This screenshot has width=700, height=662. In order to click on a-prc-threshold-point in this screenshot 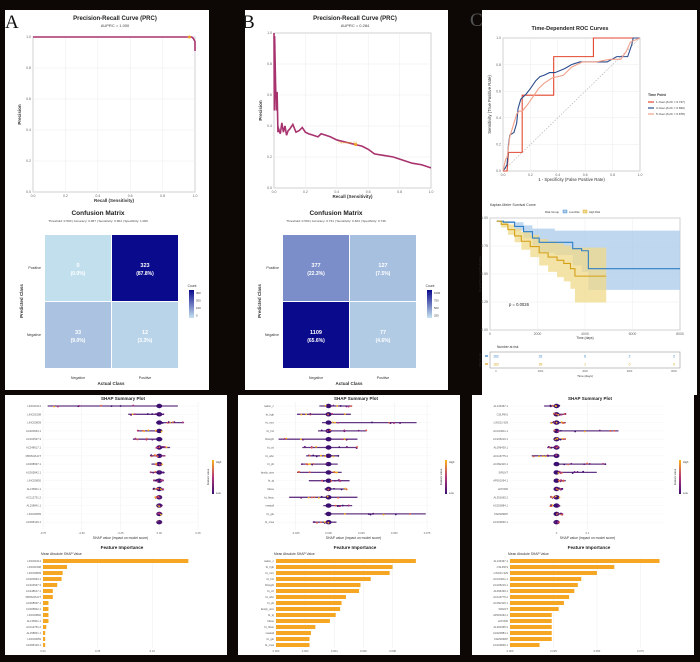, I will do `click(189, 37)`.